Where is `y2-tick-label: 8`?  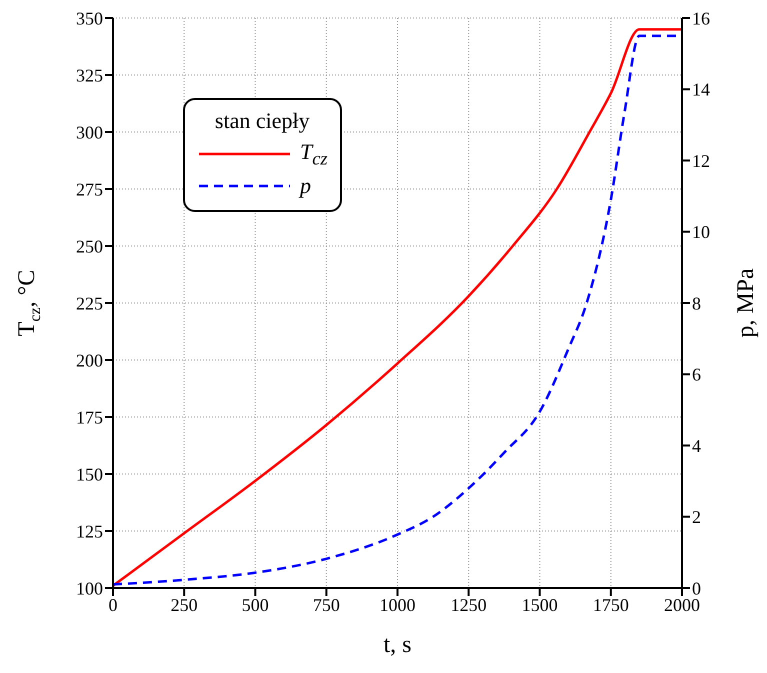
y2-tick-label: 8 is located at coordinates (696, 303).